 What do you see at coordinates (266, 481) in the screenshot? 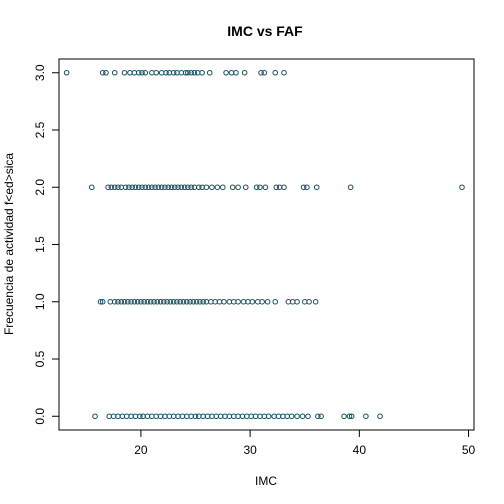
I see `x-axis-label: IMC` at bounding box center [266, 481].